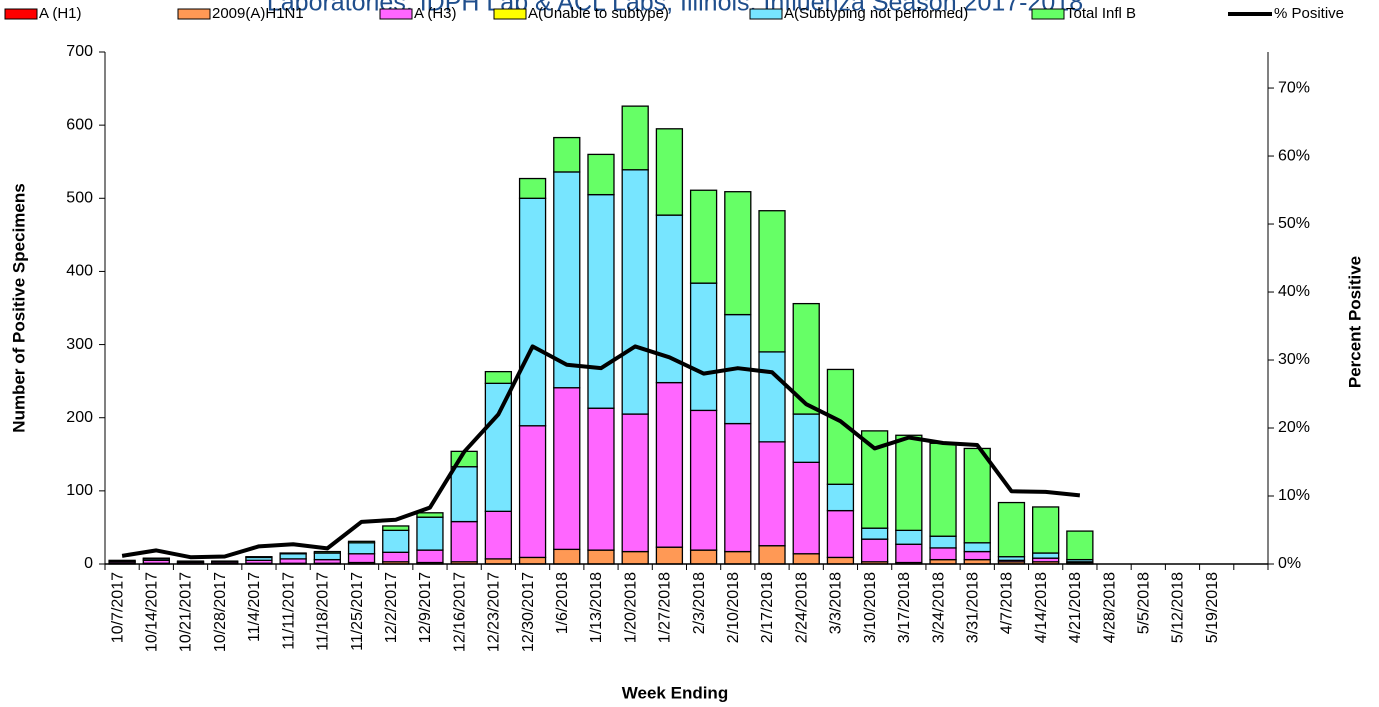 The height and width of the screenshot is (707, 1379). Describe the element at coordinates (79, 417) in the screenshot. I see `y-tick-label: 200` at that location.